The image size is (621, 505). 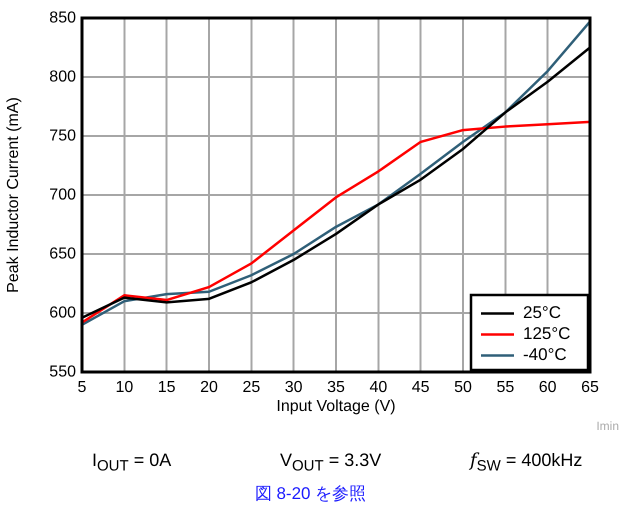 I want to click on x-tick-label: 15, so click(x=167, y=387).